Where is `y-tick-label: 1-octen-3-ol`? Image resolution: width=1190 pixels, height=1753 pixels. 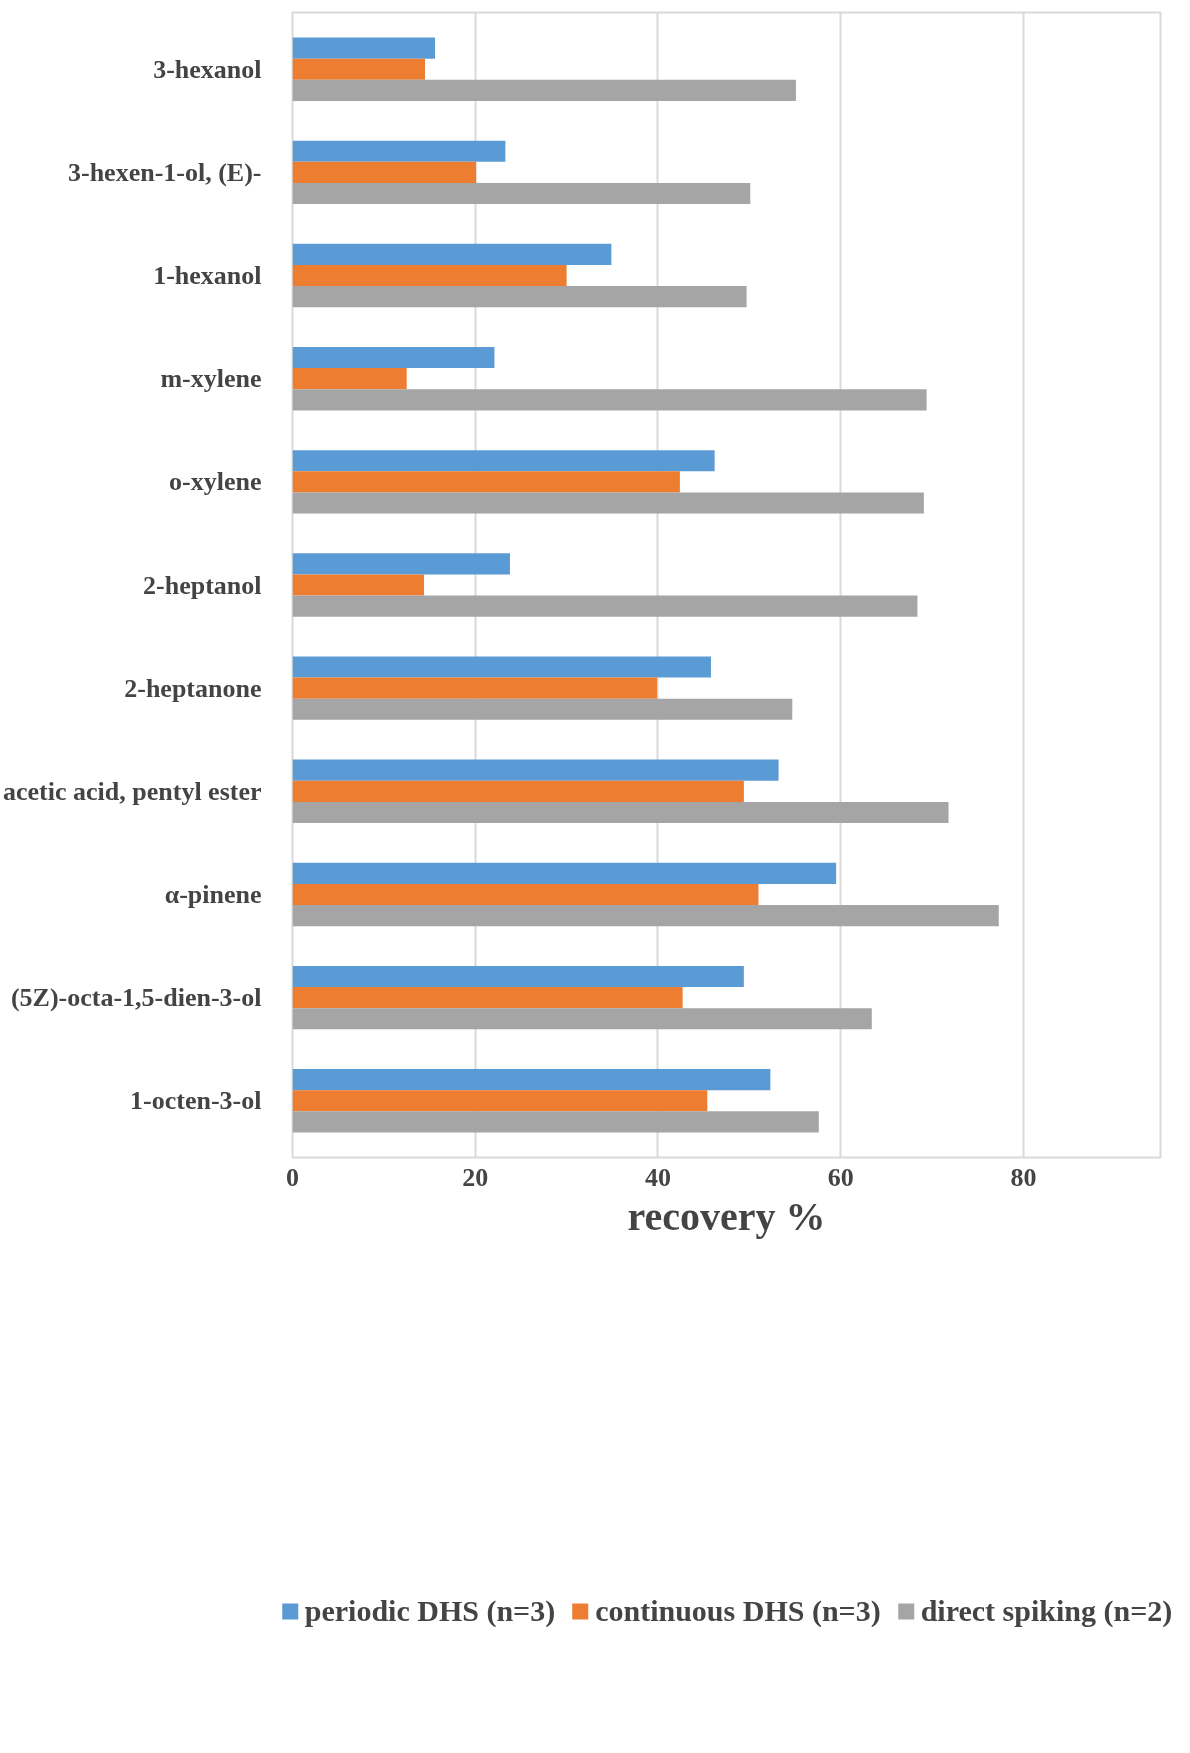
y-tick-label: 1-octen-3-ol is located at coordinates (196, 1101).